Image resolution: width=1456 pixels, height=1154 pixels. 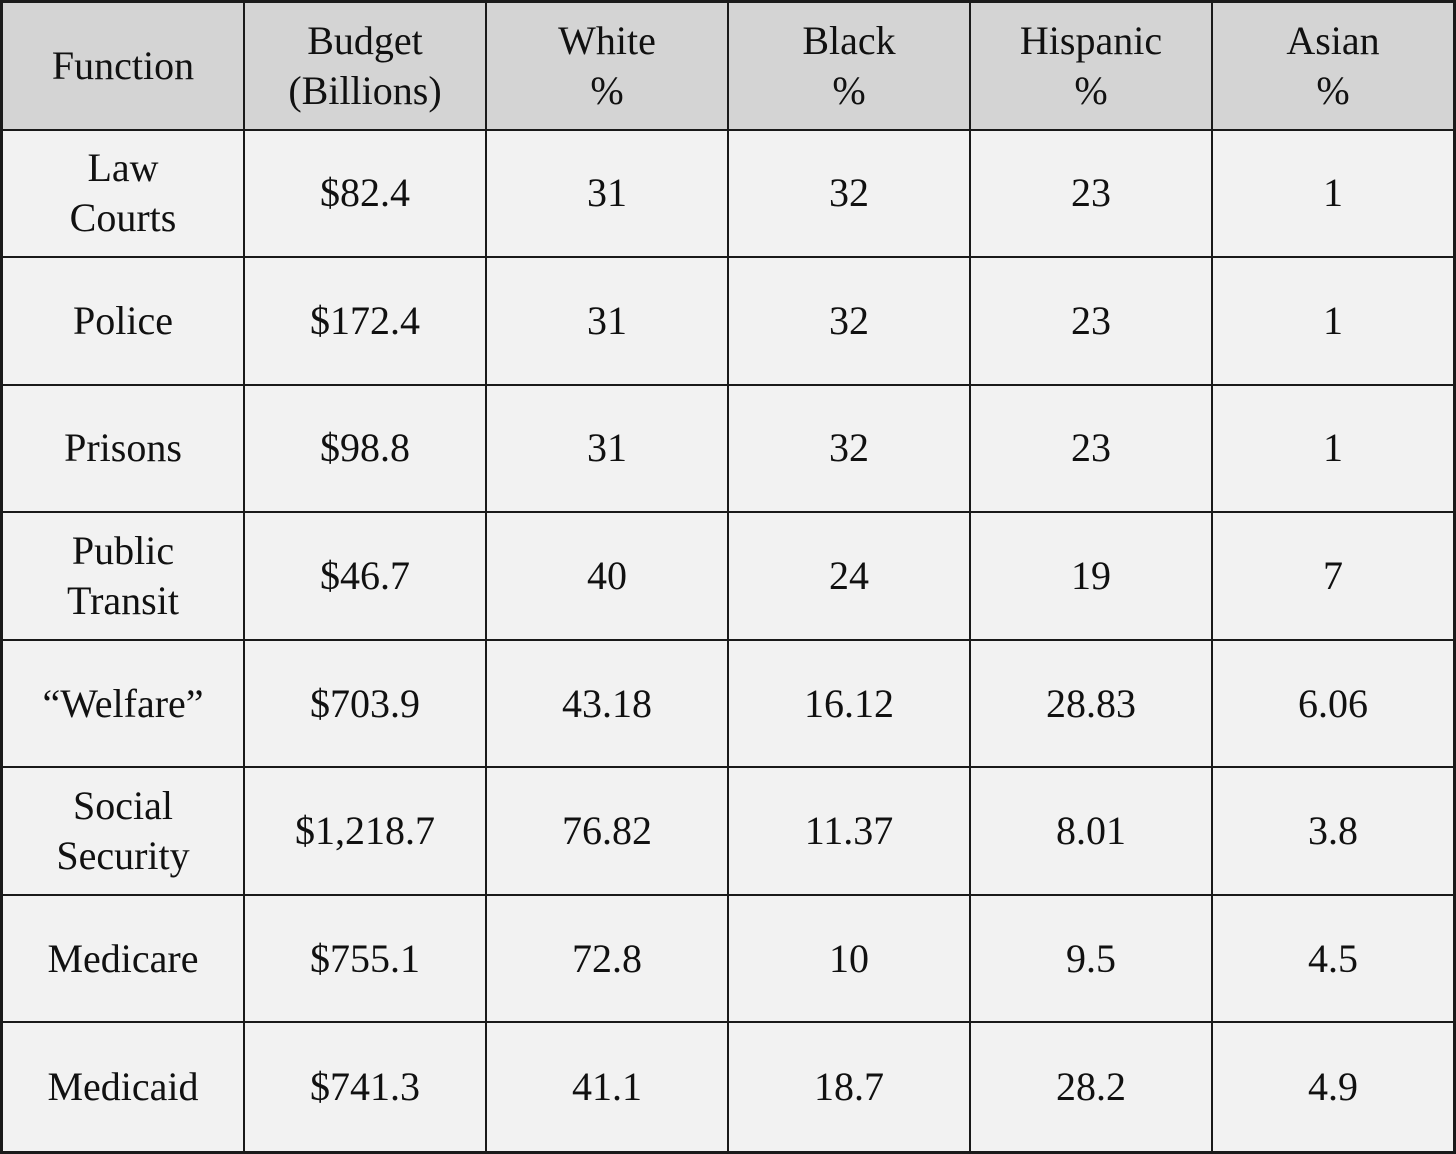 I want to click on row-medicaid-white: 41.1, so click(x=608, y=1087).